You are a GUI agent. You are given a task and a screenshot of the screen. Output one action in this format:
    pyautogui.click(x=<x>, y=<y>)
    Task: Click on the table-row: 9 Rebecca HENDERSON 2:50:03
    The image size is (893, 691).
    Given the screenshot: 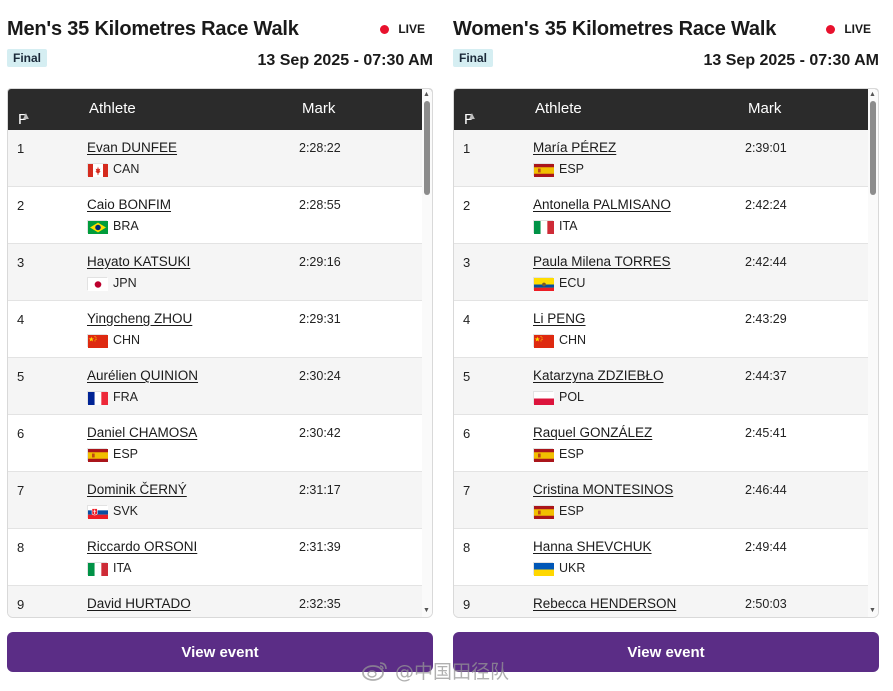 What is the action you would take?
    pyautogui.click(x=662, y=601)
    